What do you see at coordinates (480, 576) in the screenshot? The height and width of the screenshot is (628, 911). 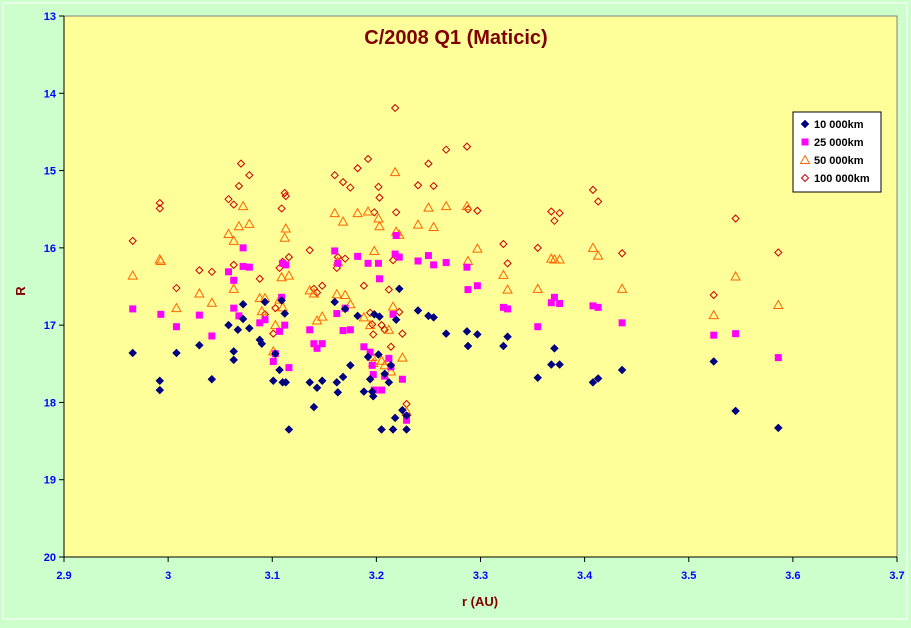 I see `x-tick-label: 3.3` at bounding box center [480, 576].